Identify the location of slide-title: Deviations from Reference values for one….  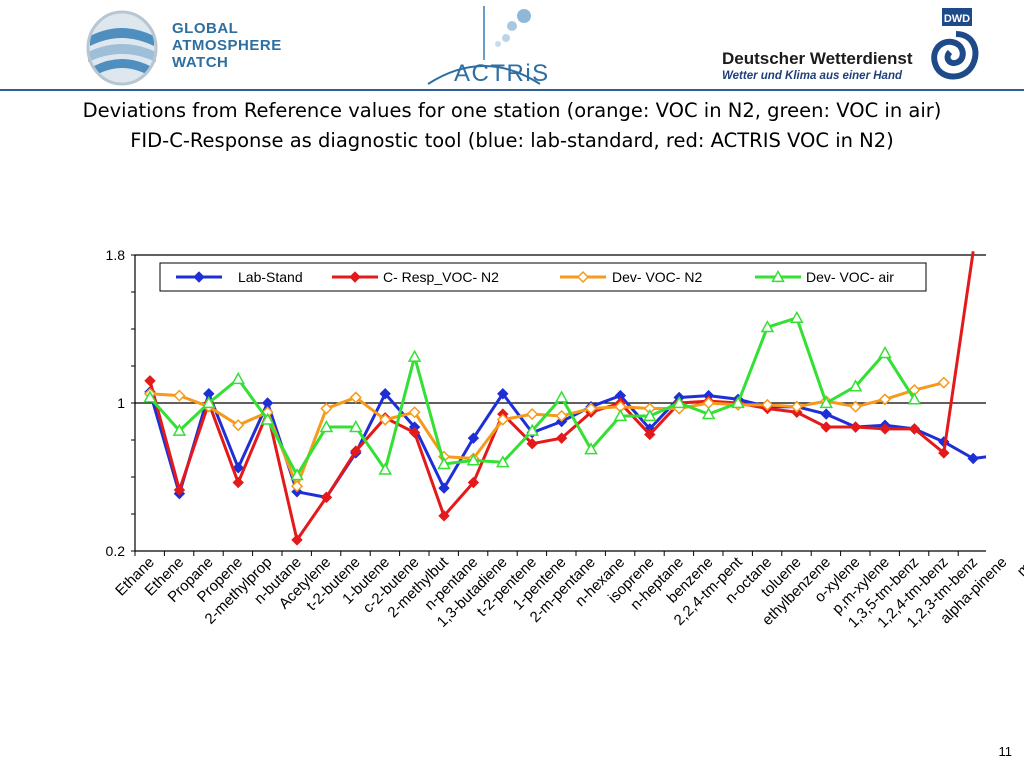
(512, 126).